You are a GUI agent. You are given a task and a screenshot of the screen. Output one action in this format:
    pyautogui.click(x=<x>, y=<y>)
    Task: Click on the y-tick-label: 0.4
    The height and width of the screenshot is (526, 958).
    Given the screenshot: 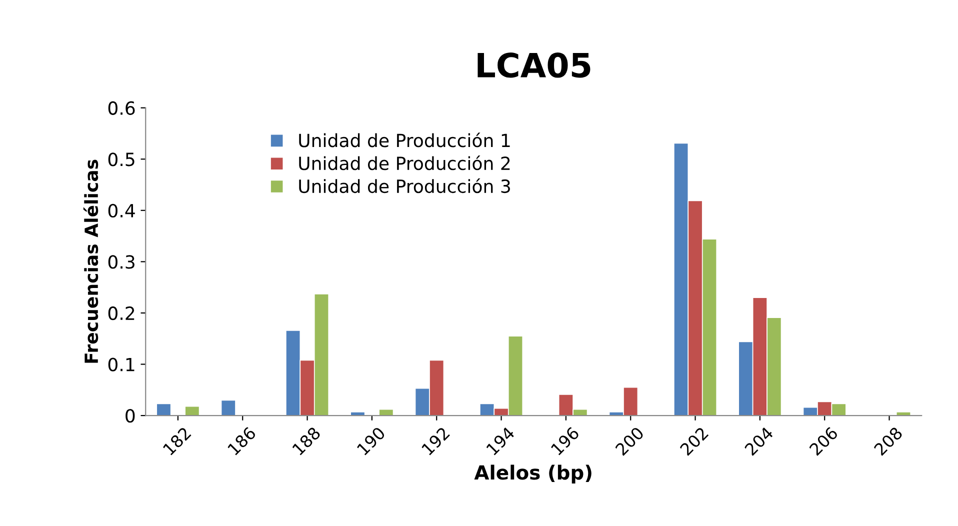 What is the action you would take?
    pyautogui.click(x=121, y=211)
    